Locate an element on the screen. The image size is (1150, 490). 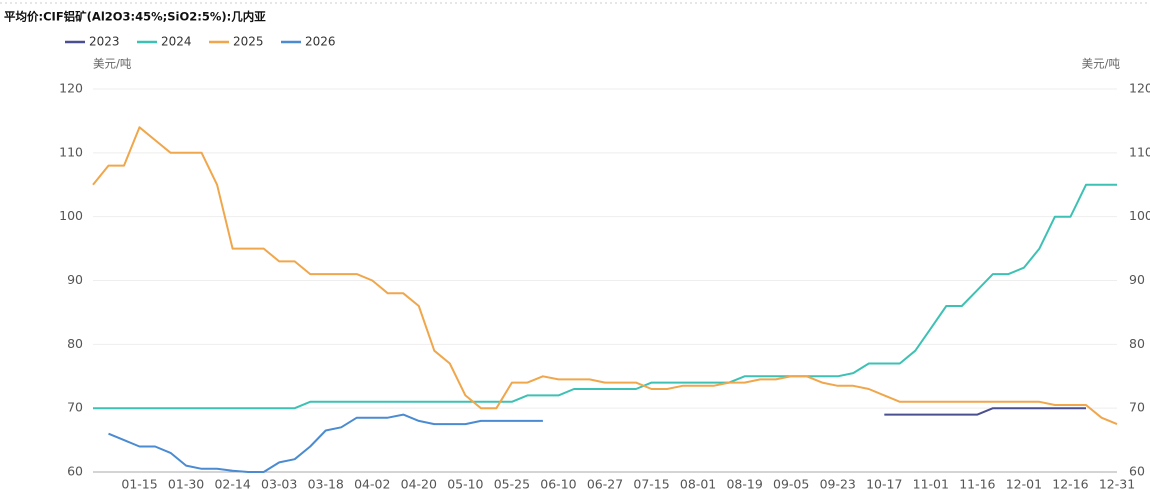
y2-tick-label: 70 is located at coordinates (1137, 407).